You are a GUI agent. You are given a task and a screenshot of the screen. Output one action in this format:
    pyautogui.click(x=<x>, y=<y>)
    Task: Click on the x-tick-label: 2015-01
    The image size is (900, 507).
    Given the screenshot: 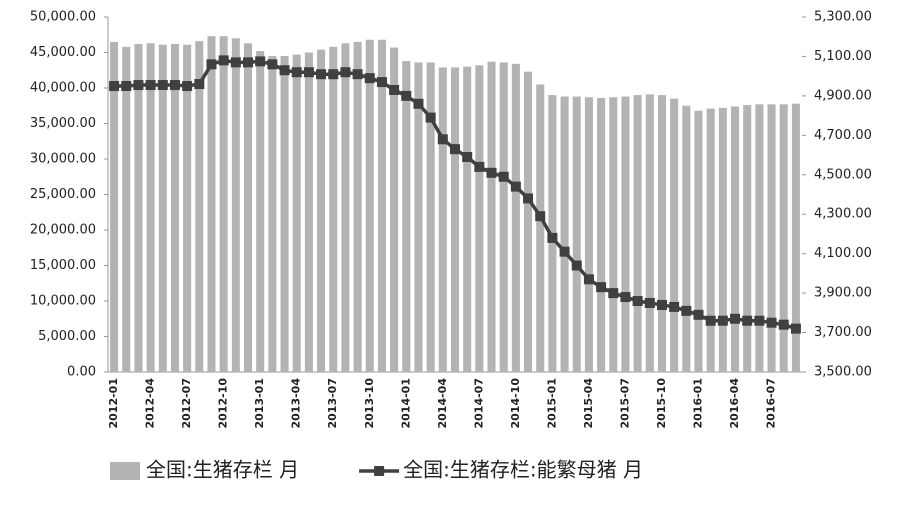 What is the action you would take?
    pyautogui.click(x=551, y=403)
    